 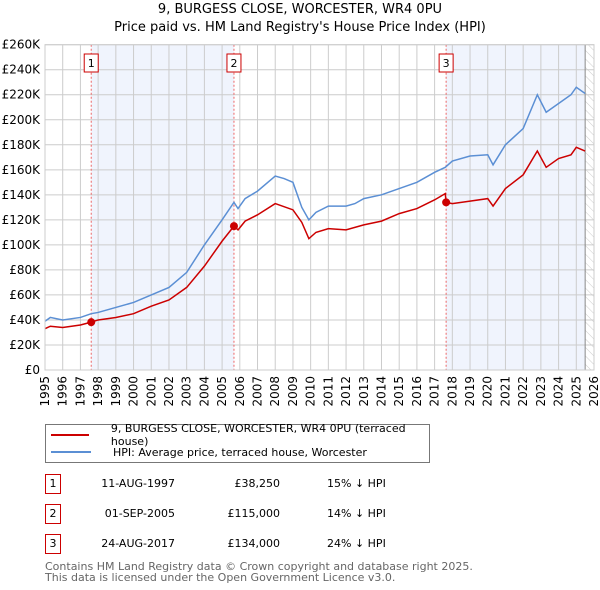 What do you see at coordinates (311, 391) in the screenshot?
I see `x-tick-label: 2010` at bounding box center [311, 391].